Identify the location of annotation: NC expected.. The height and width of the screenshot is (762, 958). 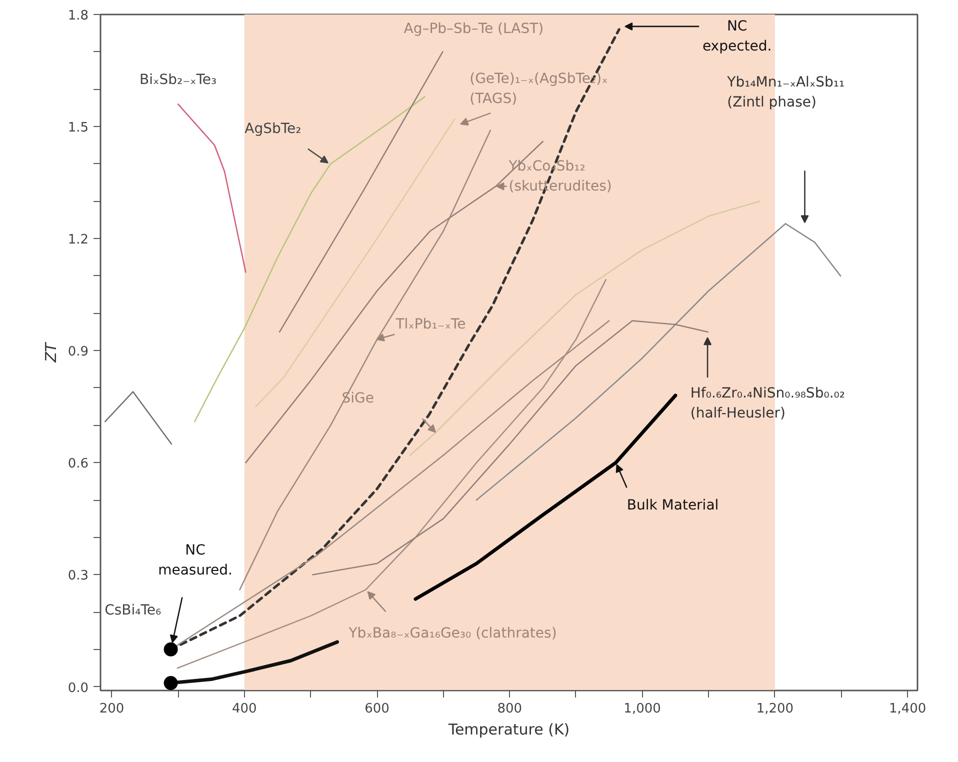
(737, 36).